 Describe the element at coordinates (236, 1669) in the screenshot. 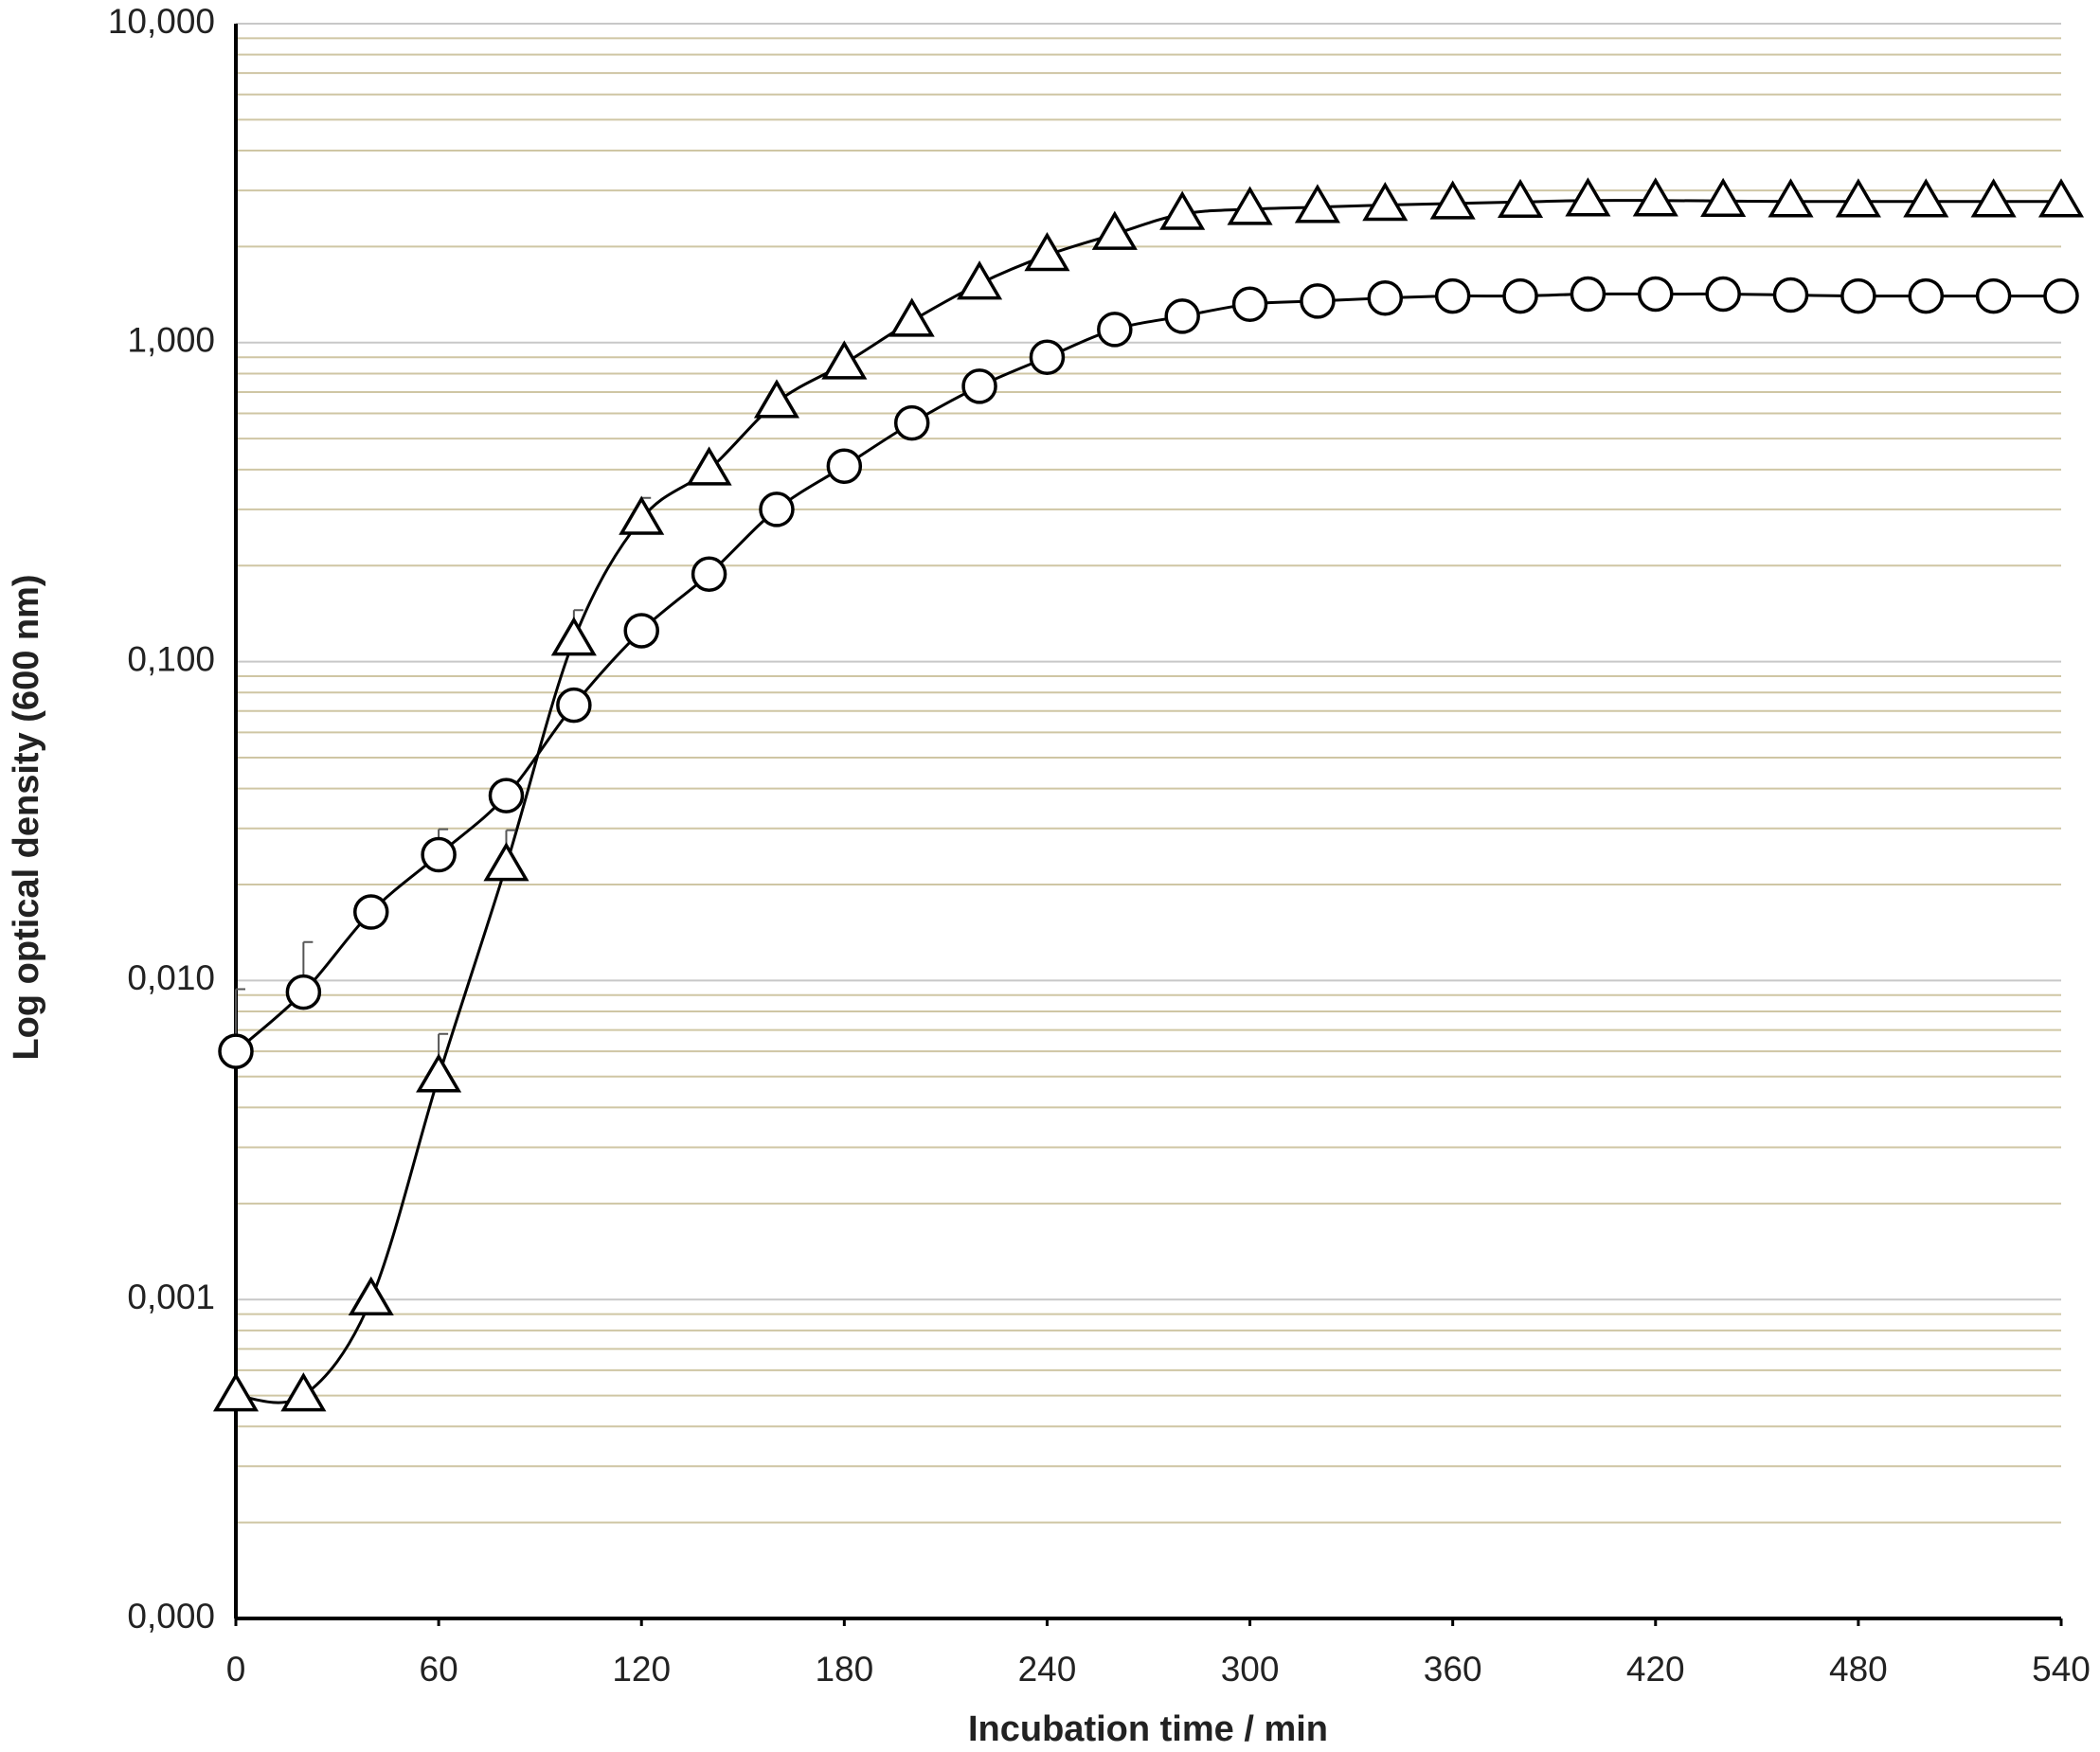

I see `x-tick-label: 0` at that location.